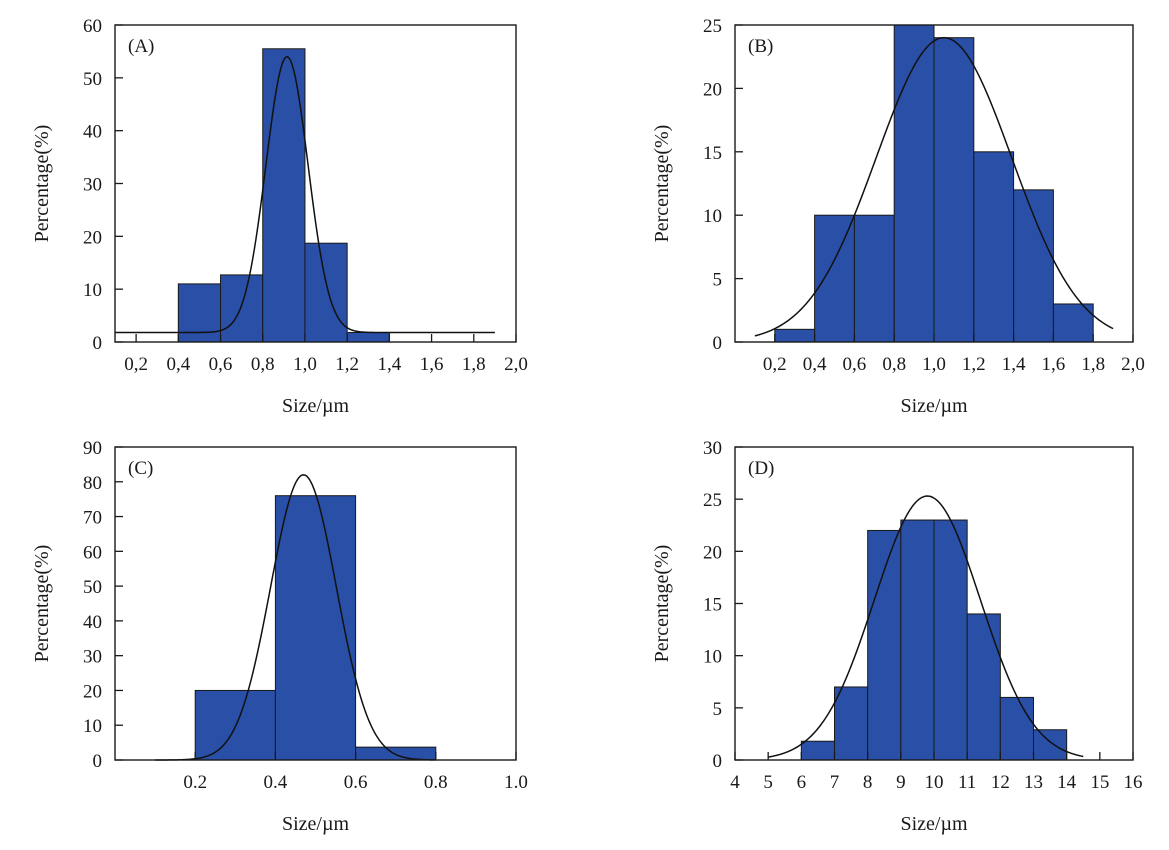 The width and height of the screenshot is (1169, 850). Describe the element at coordinates (178, 364) in the screenshot. I see `chart-a-xtick-label-1: 0,4` at that location.